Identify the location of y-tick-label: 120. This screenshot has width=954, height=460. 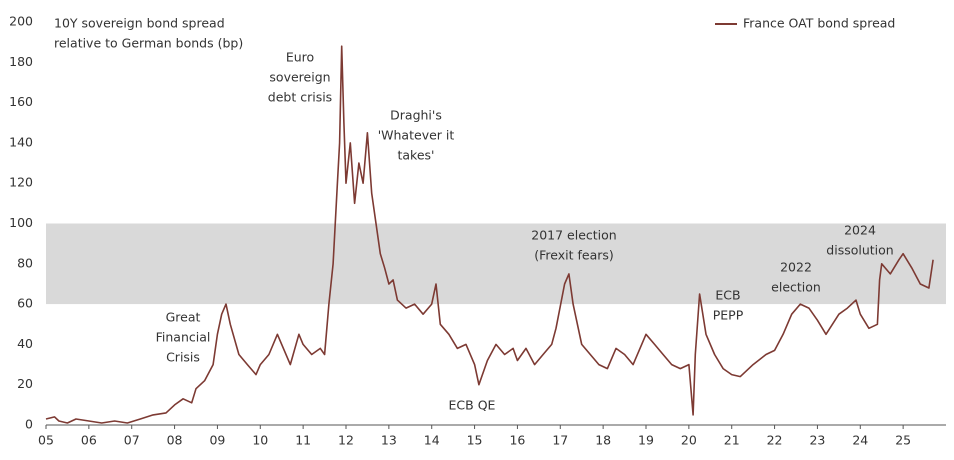
(21, 182).